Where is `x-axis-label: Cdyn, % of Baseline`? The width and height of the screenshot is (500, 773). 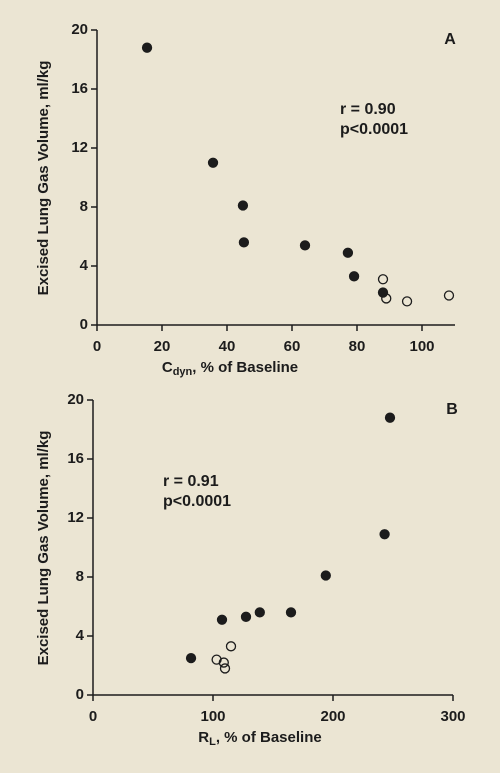
x-axis-label: Cdyn, % of Baseline is located at coordinates (230, 368).